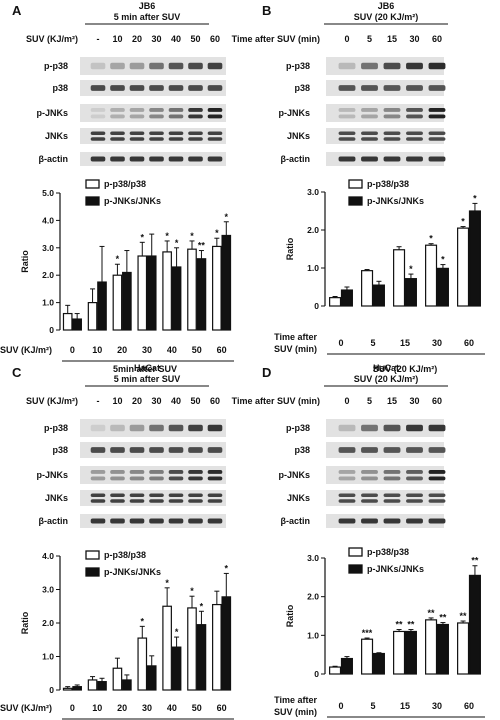 This screenshot has width=500, height=720. Describe the element at coordinates (369, 401) in the screenshot. I see `lane-label: 5` at that location.